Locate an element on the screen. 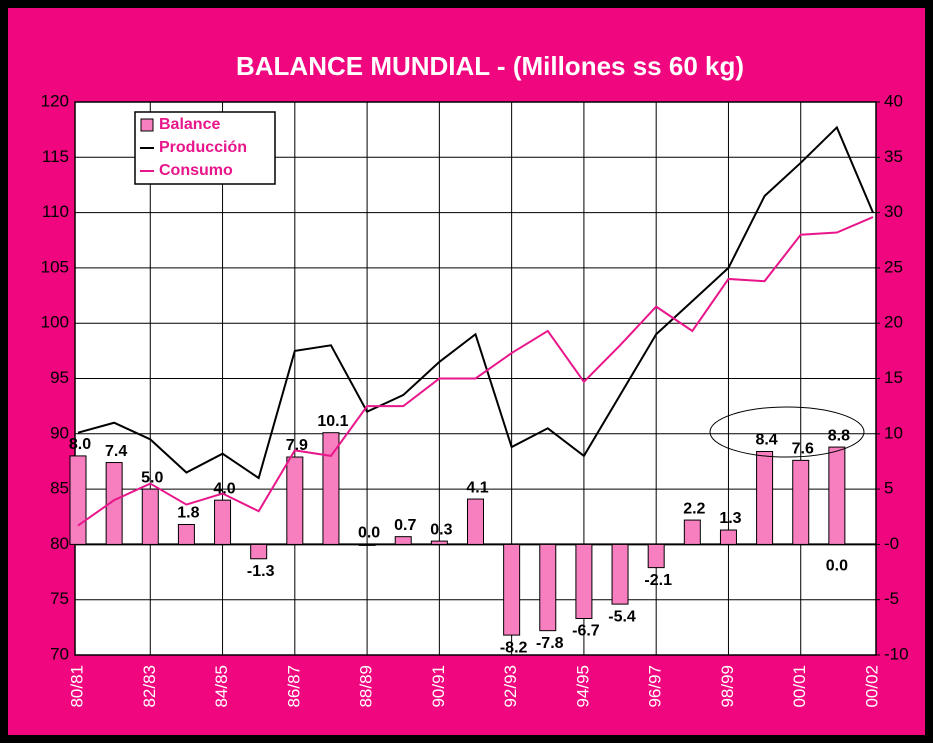 This screenshot has height=748, width=933. data-label: 4.1 is located at coordinates (477, 487).